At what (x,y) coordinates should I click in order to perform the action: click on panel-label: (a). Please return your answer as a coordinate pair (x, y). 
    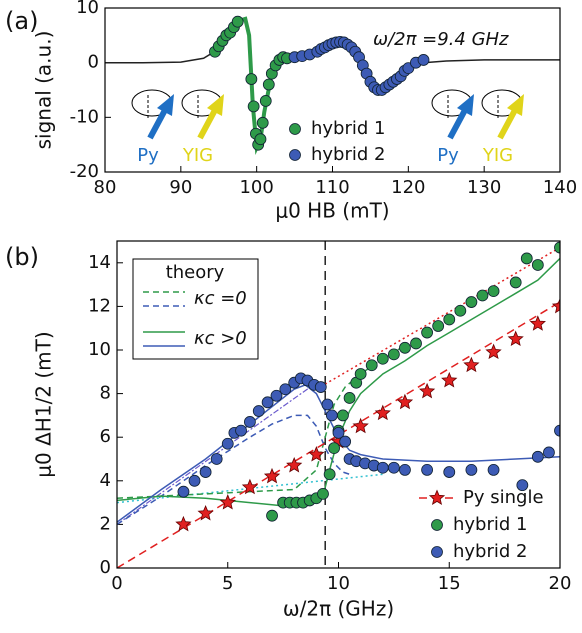
    Looking at the image, I should click on (21, 21).